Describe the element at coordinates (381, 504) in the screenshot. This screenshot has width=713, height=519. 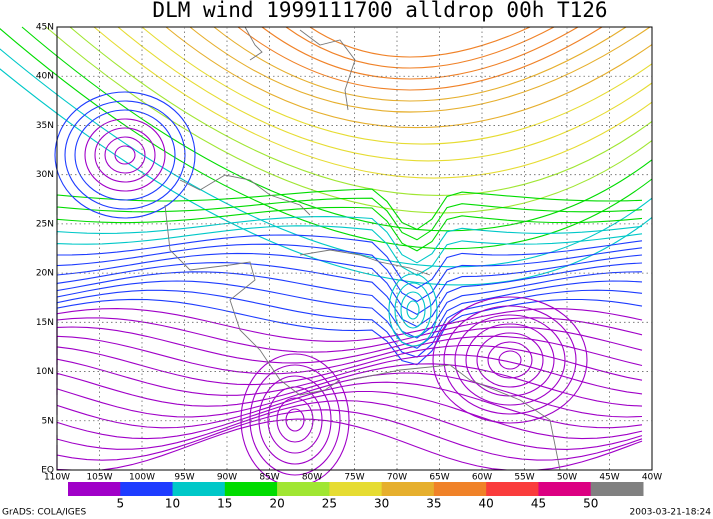
I see `colorbar-label: 30` at that location.